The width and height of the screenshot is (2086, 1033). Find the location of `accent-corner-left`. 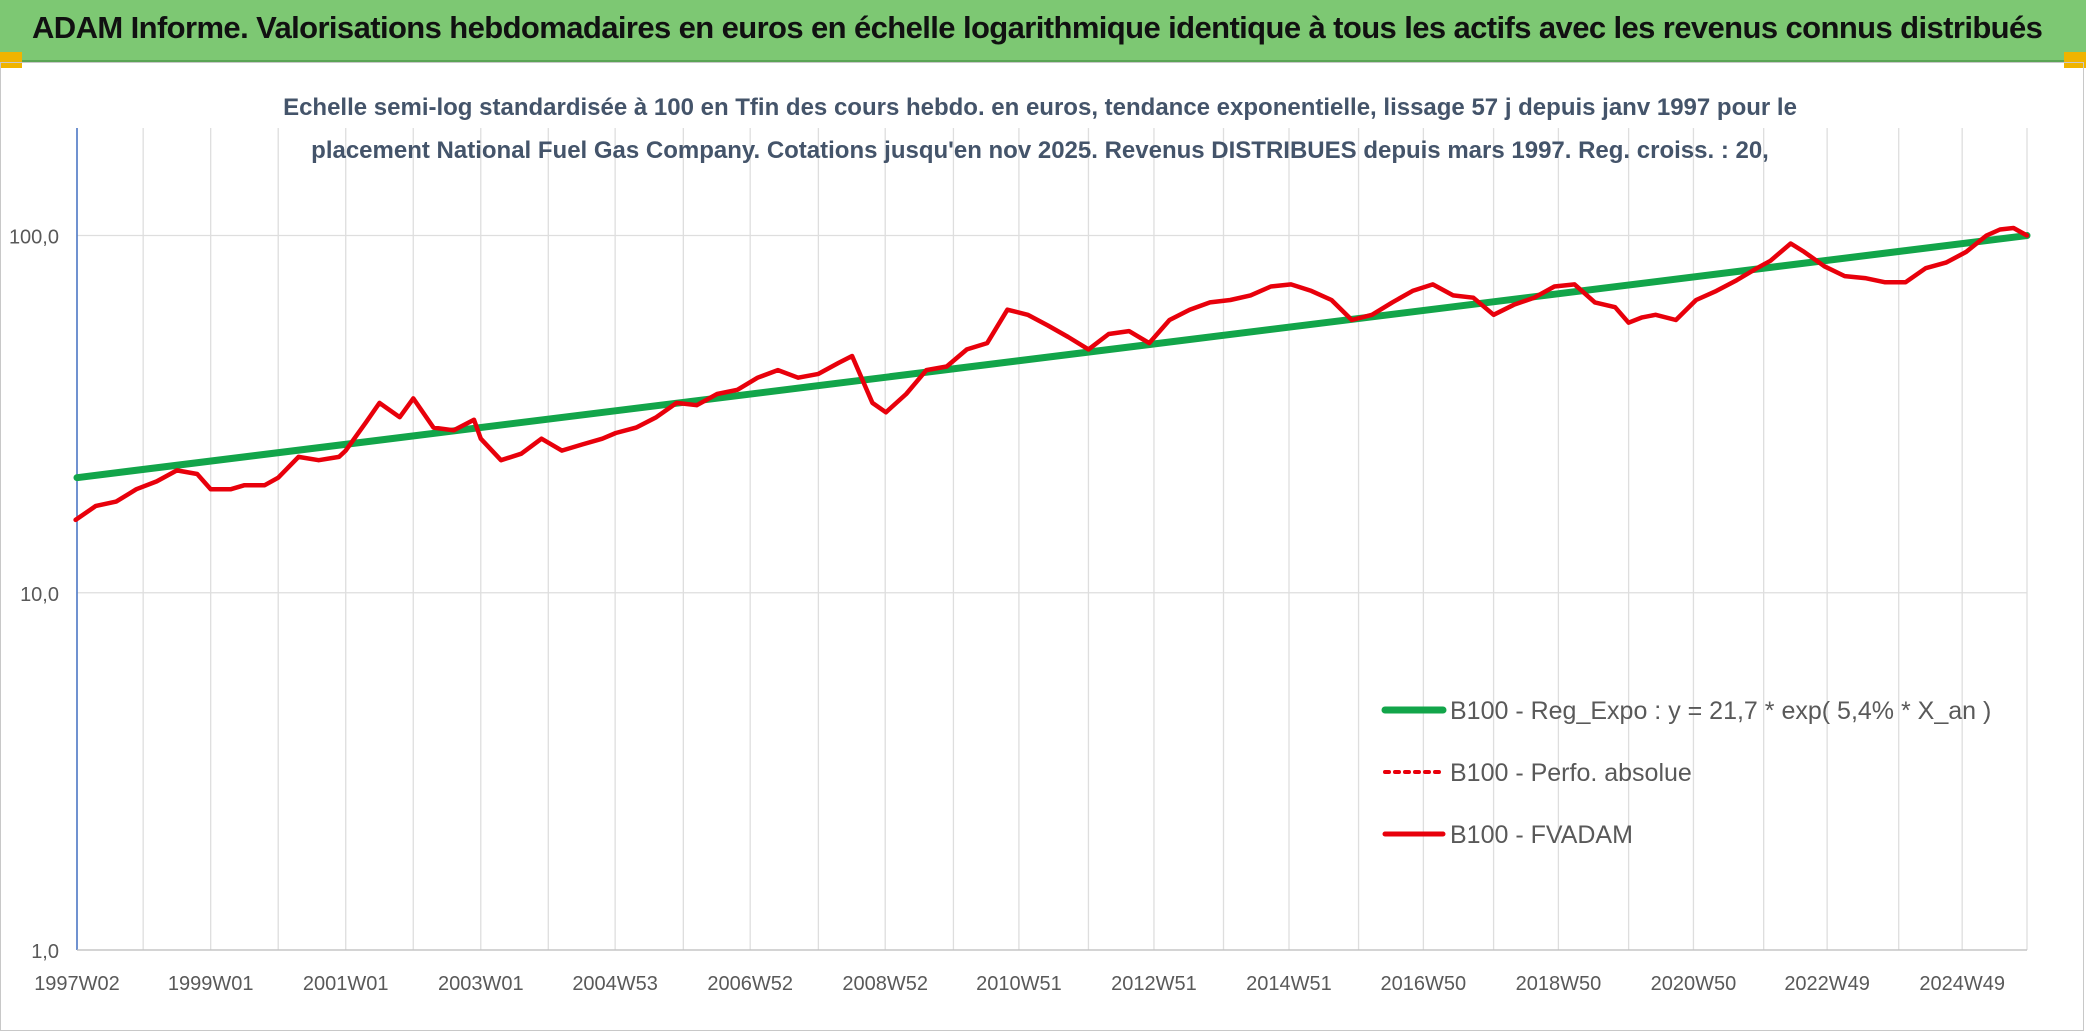

accent-corner-left is located at coordinates (11, 60).